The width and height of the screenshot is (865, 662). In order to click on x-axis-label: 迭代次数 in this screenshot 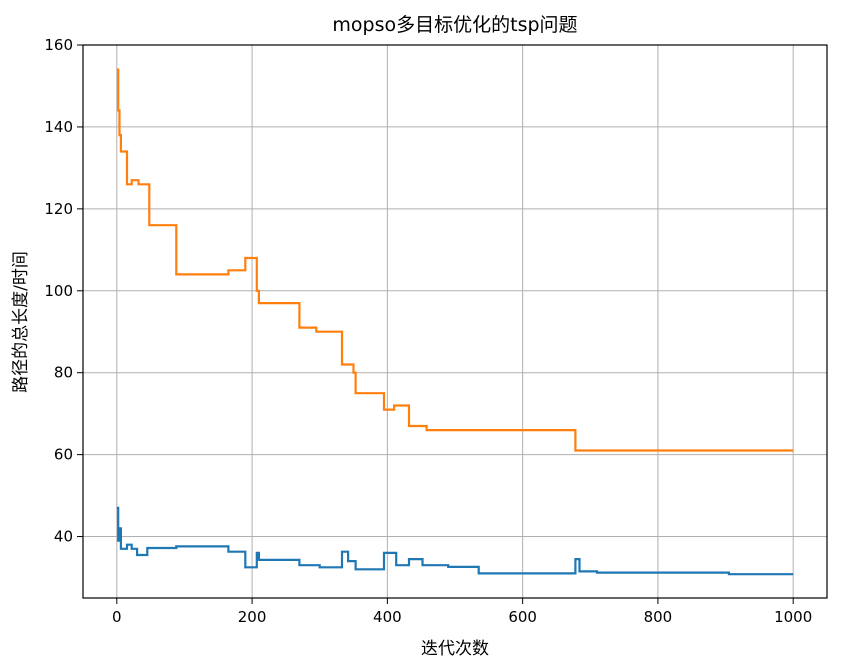, I will do `click(455, 649)`.